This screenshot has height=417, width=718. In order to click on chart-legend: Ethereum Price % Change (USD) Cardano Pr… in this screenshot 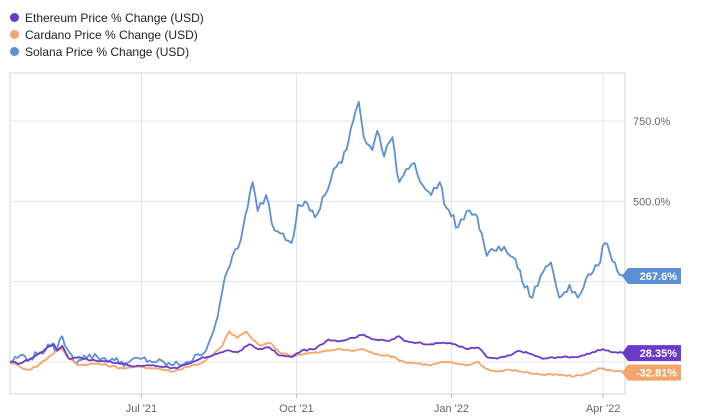, I will do `click(107, 34)`.